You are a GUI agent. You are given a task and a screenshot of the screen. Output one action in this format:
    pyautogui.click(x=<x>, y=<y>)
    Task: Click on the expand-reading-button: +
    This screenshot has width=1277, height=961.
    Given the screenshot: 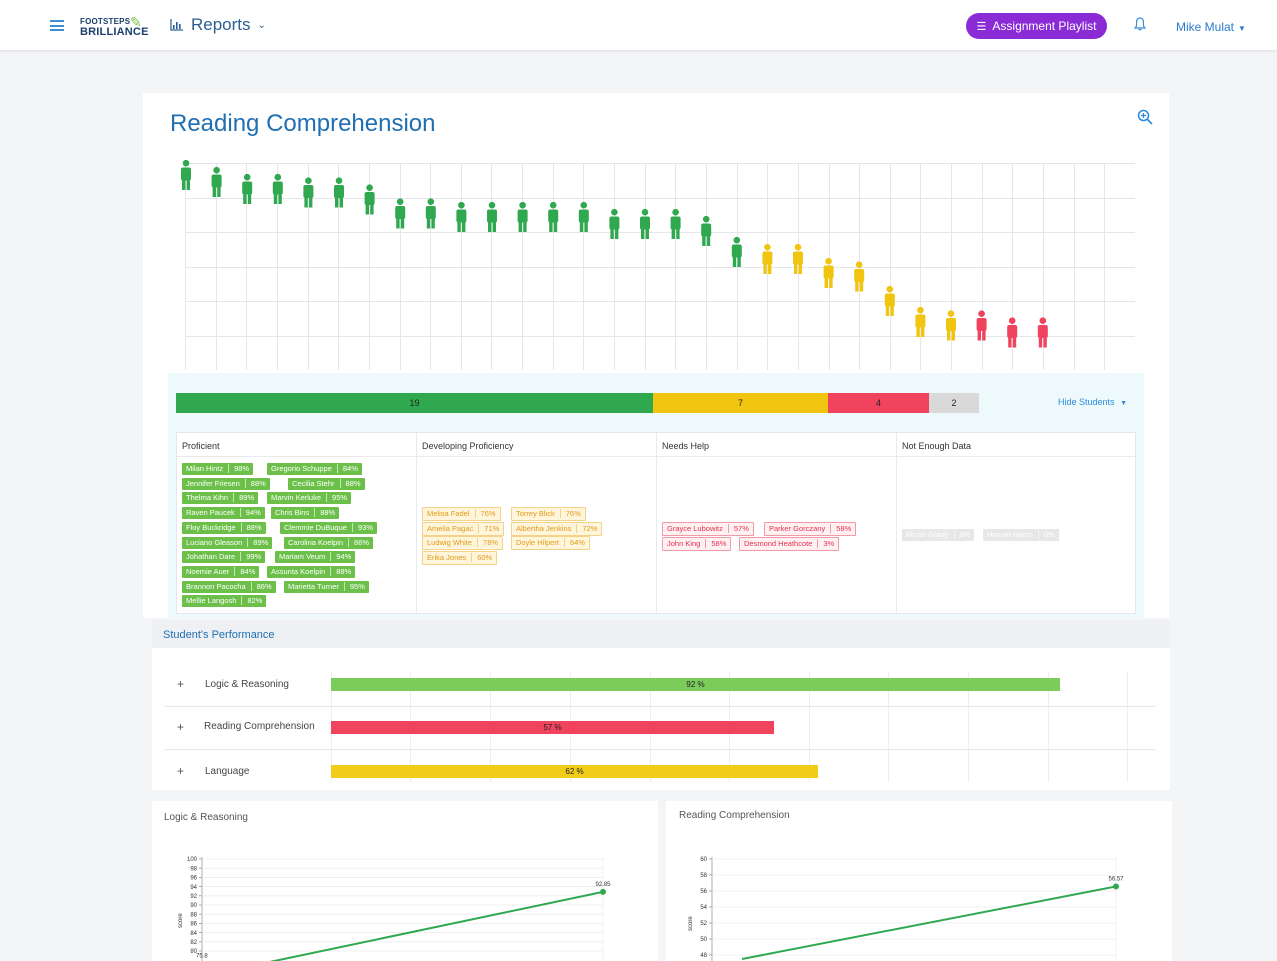 What is the action you would take?
    pyautogui.click(x=181, y=727)
    